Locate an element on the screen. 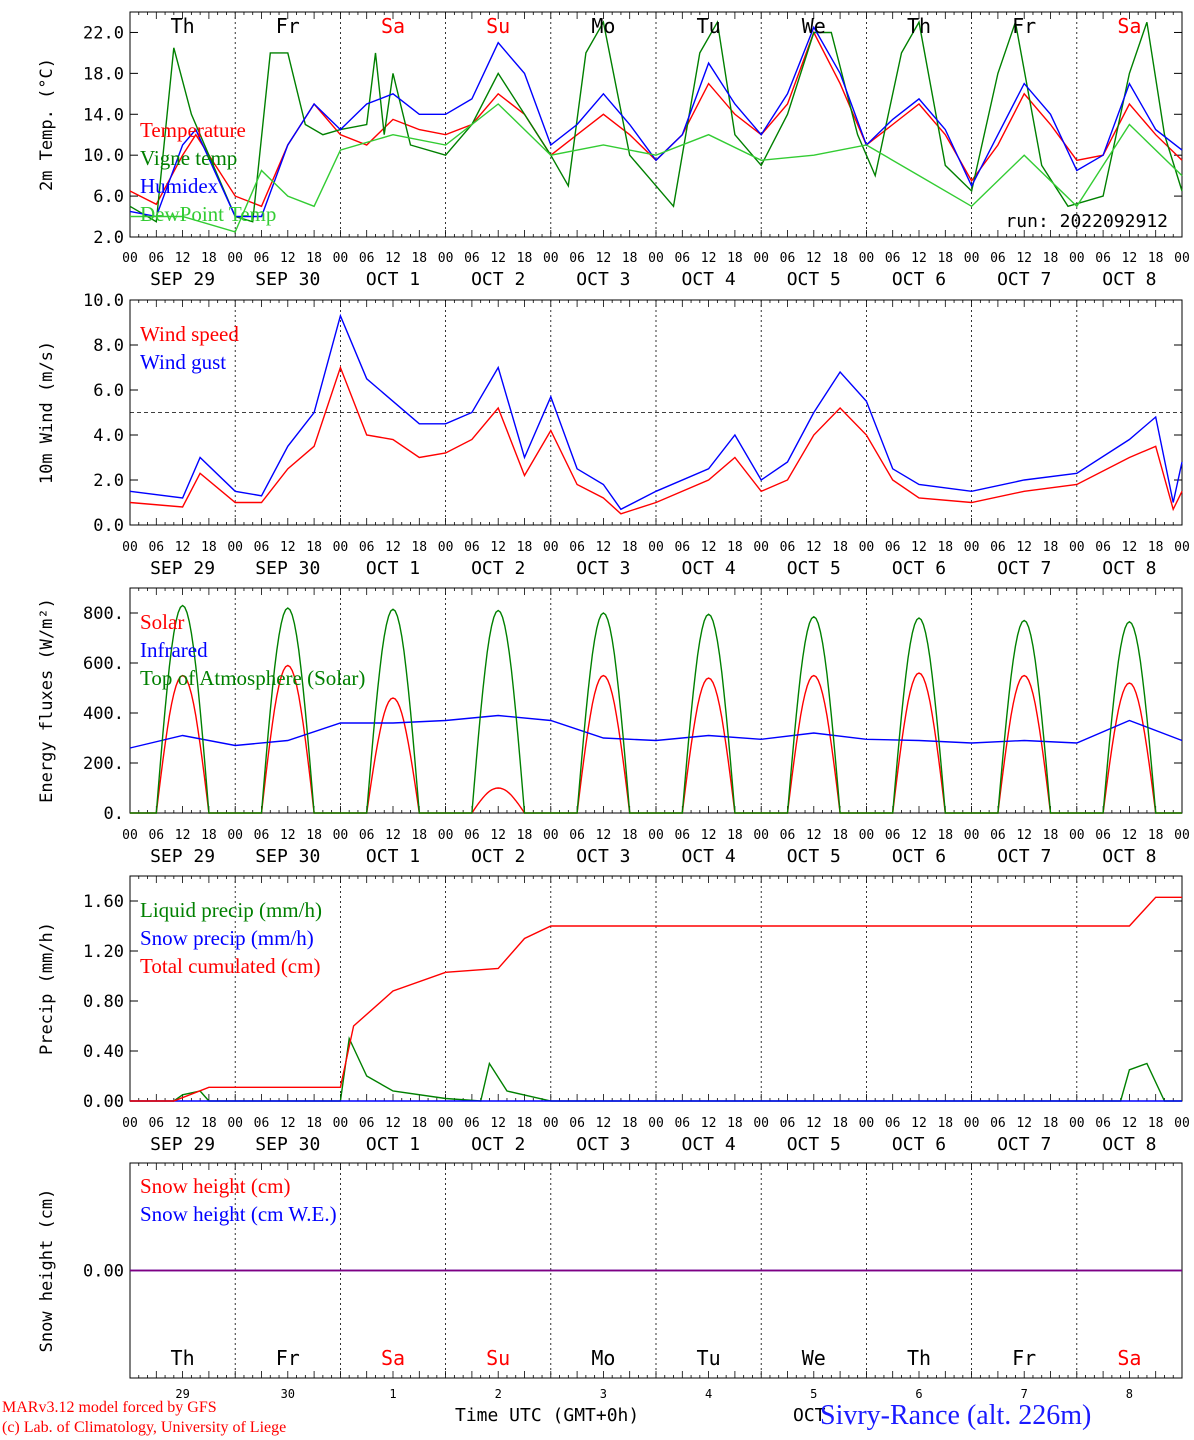 This screenshot has height=1440, width=1194. legend-entry: DewPoint Temp is located at coordinates (208, 214).